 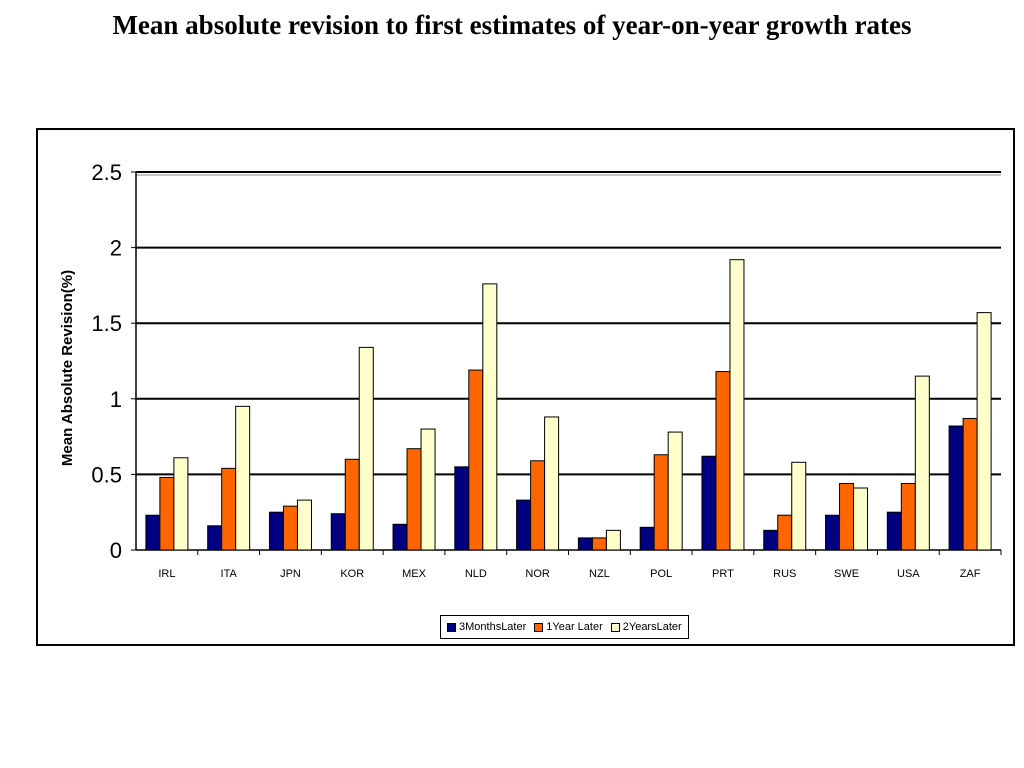 What do you see at coordinates (970, 574) in the screenshot?
I see `x-tick-label: ZAF` at bounding box center [970, 574].